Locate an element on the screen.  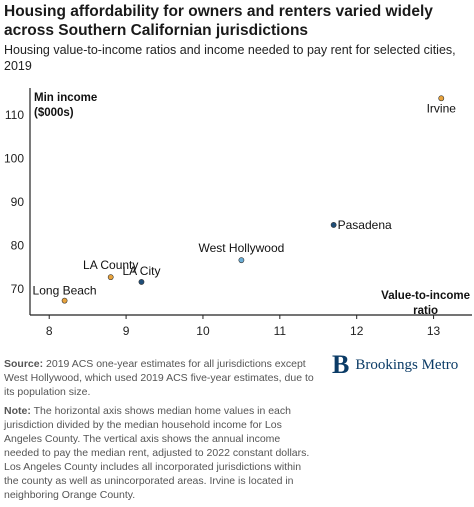
point-label: LA City is located at coordinates (141, 271).